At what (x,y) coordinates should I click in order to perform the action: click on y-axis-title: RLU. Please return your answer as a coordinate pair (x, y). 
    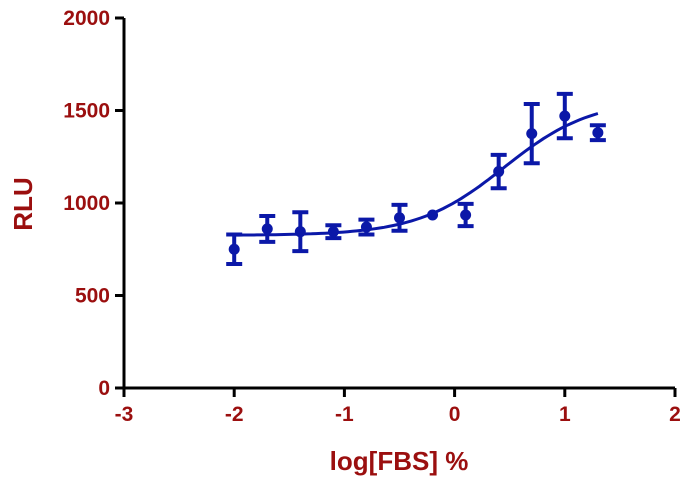
    Looking at the image, I should click on (23, 203).